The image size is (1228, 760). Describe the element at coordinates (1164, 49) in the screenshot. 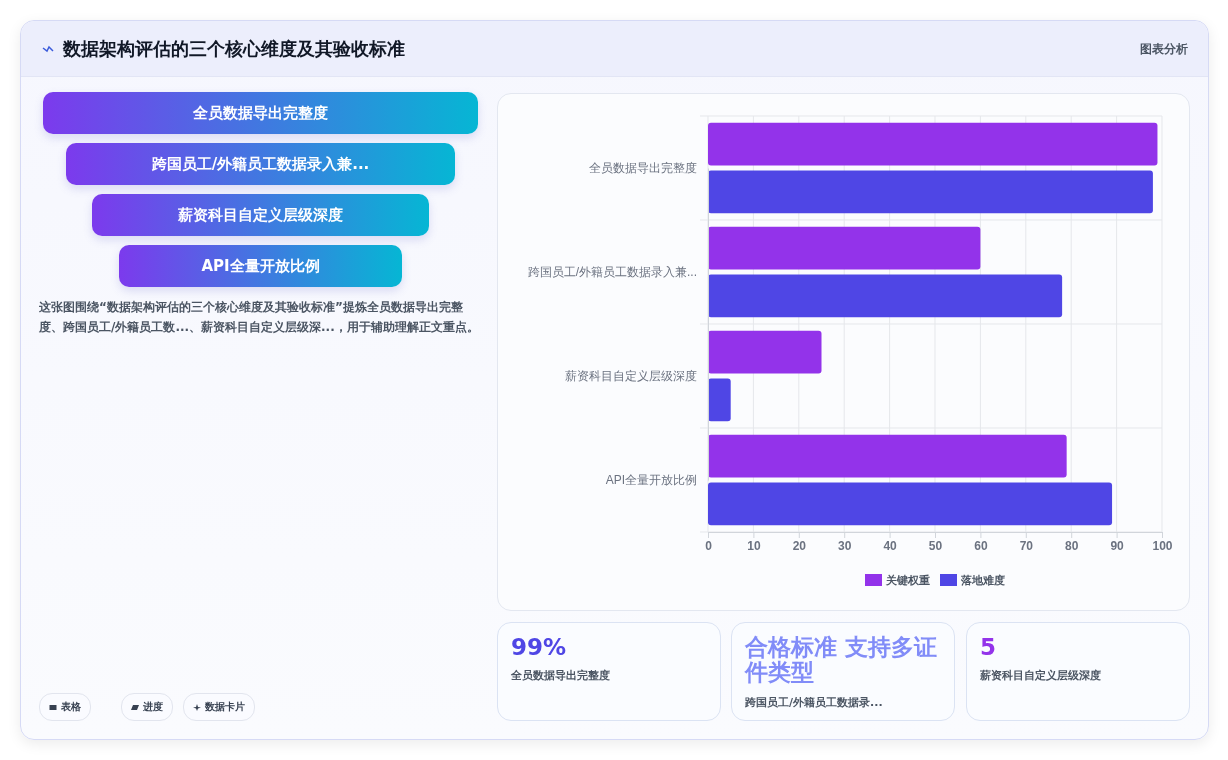

I see `text: 图表分析` at that location.